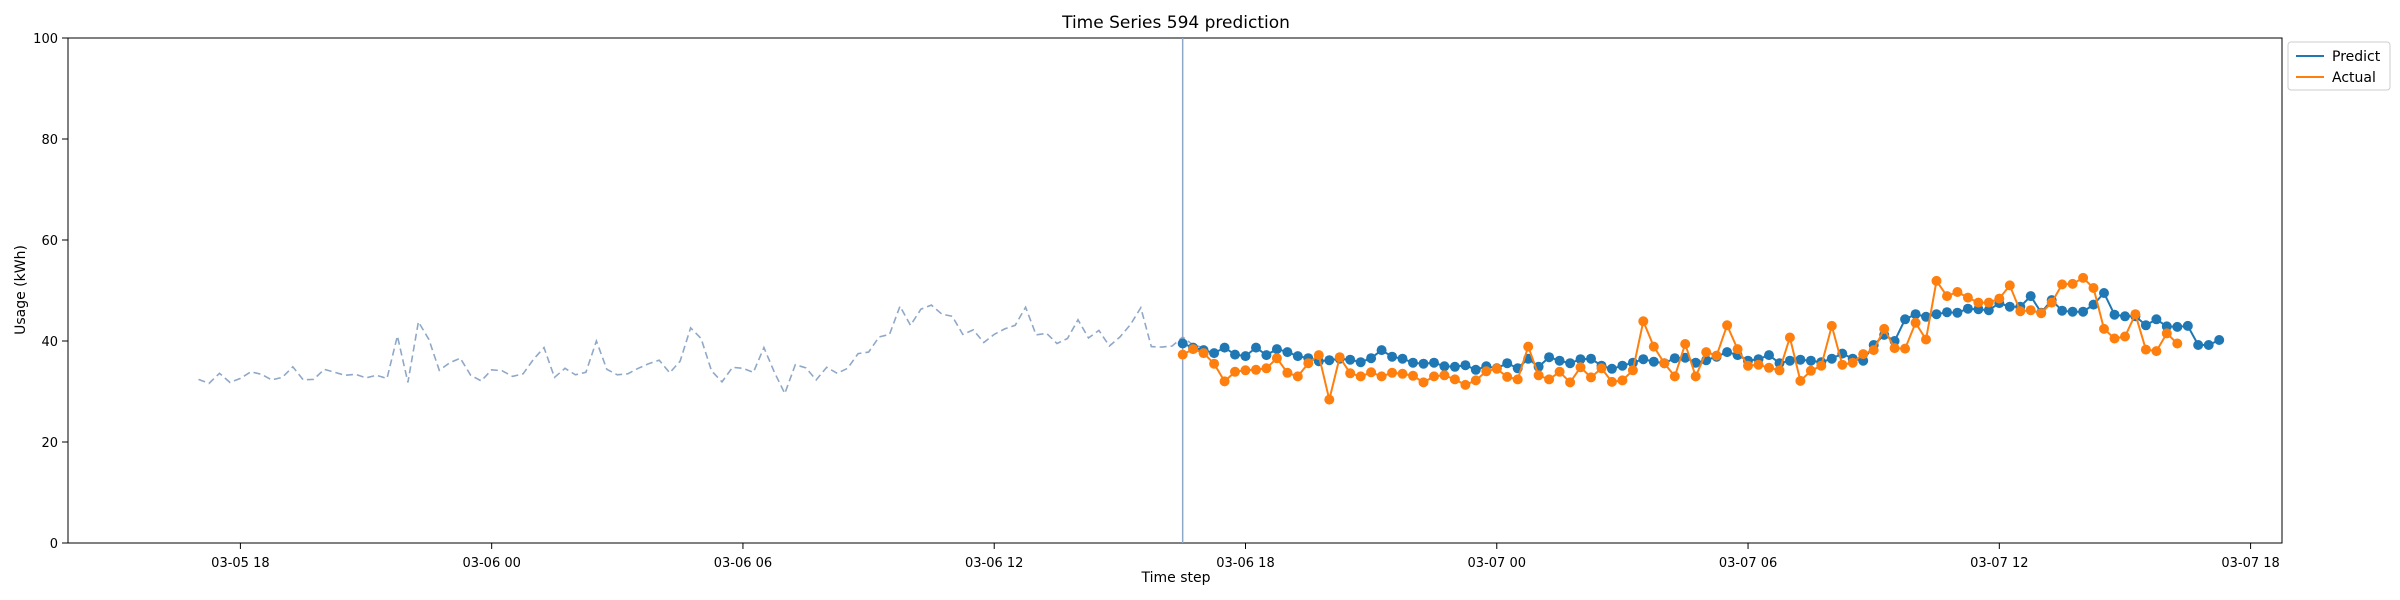  I want to click on x-tick-label: 03-06 00, so click(491, 563).